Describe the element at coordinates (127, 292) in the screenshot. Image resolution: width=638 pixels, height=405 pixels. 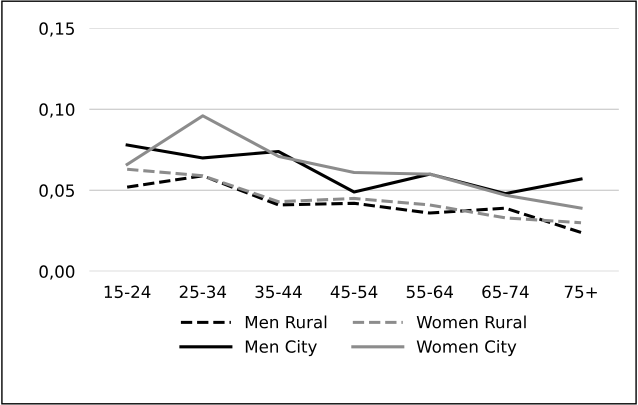
I see `x-tick-label: 15-24` at that location.